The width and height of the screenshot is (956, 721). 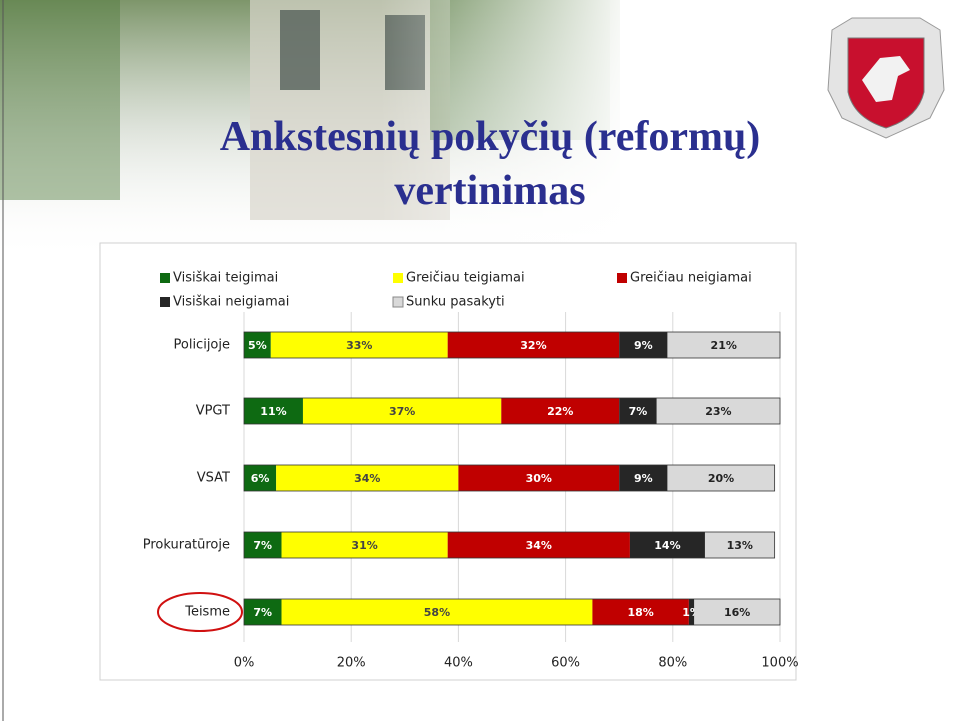 I want to click on legend-label: Sunku pasakyti, so click(x=455, y=302).